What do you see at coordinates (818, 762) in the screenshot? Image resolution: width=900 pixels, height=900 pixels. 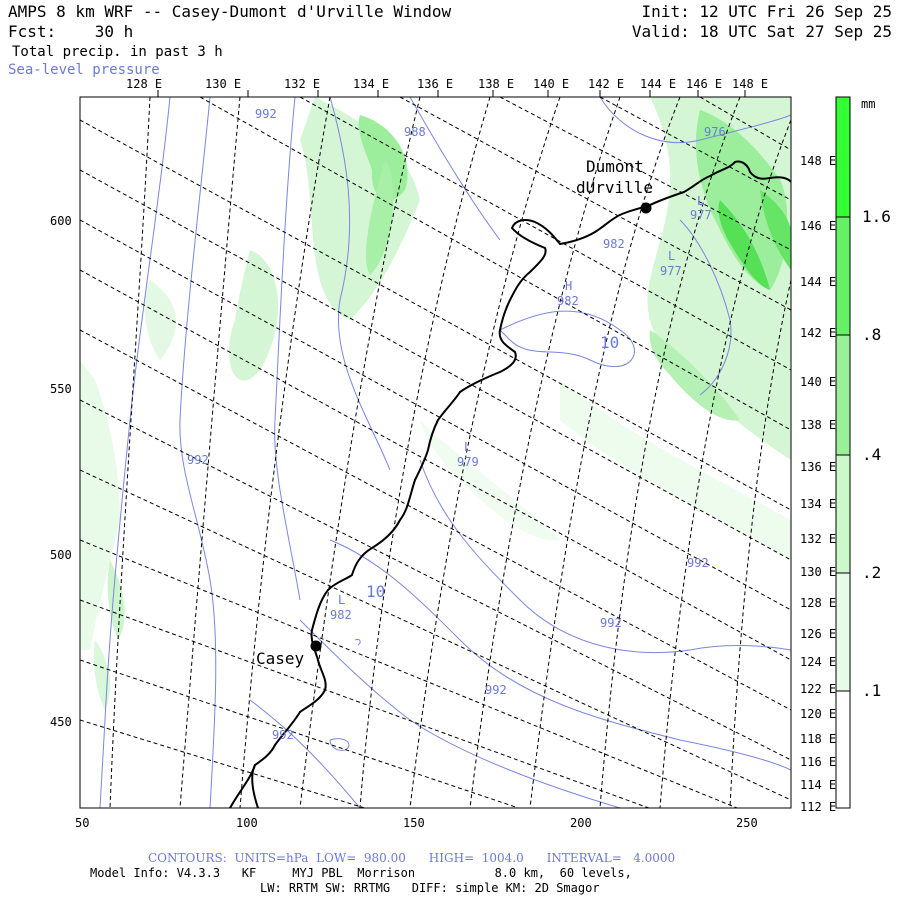 I see `right-axis-label: 116 E` at bounding box center [818, 762].